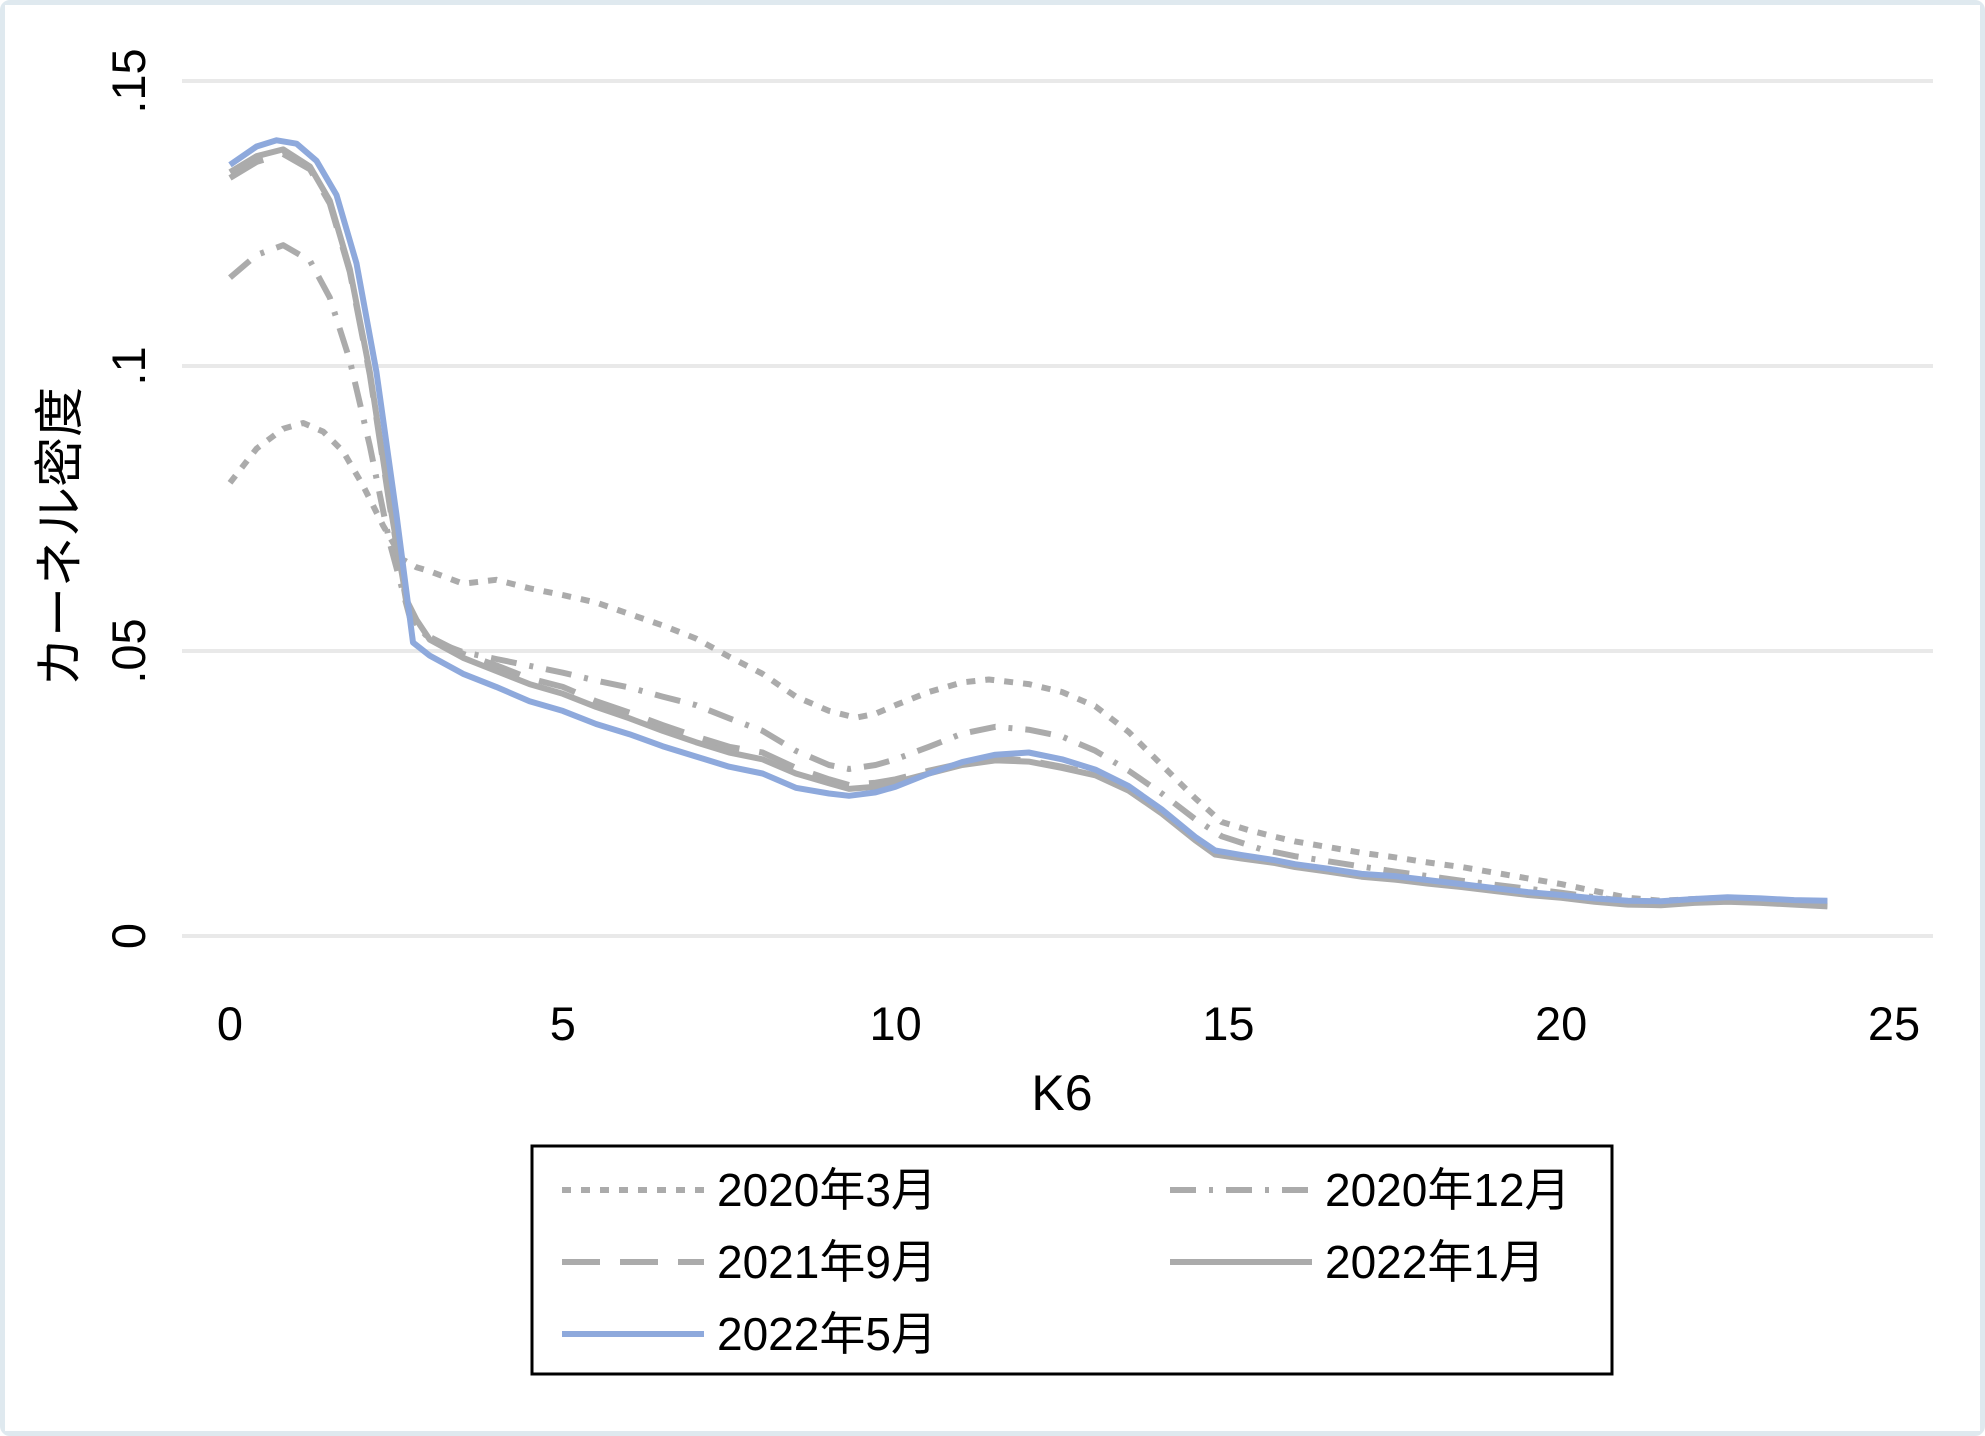 The width and height of the screenshot is (1985, 1436). What do you see at coordinates (1228, 1023) in the screenshot?
I see `x-tick-label-3: 15` at bounding box center [1228, 1023].